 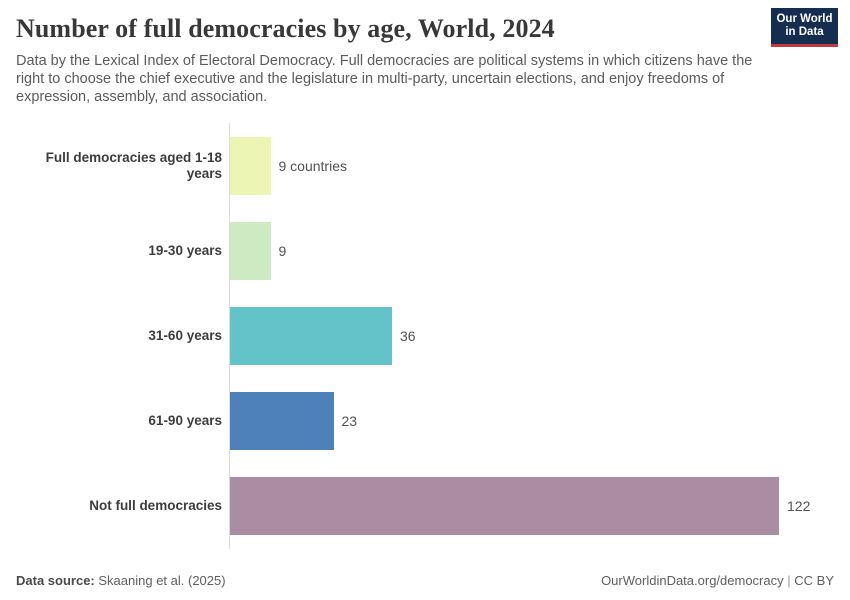 I want to click on data-source-label: Data source:, so click(x=55, y=580).